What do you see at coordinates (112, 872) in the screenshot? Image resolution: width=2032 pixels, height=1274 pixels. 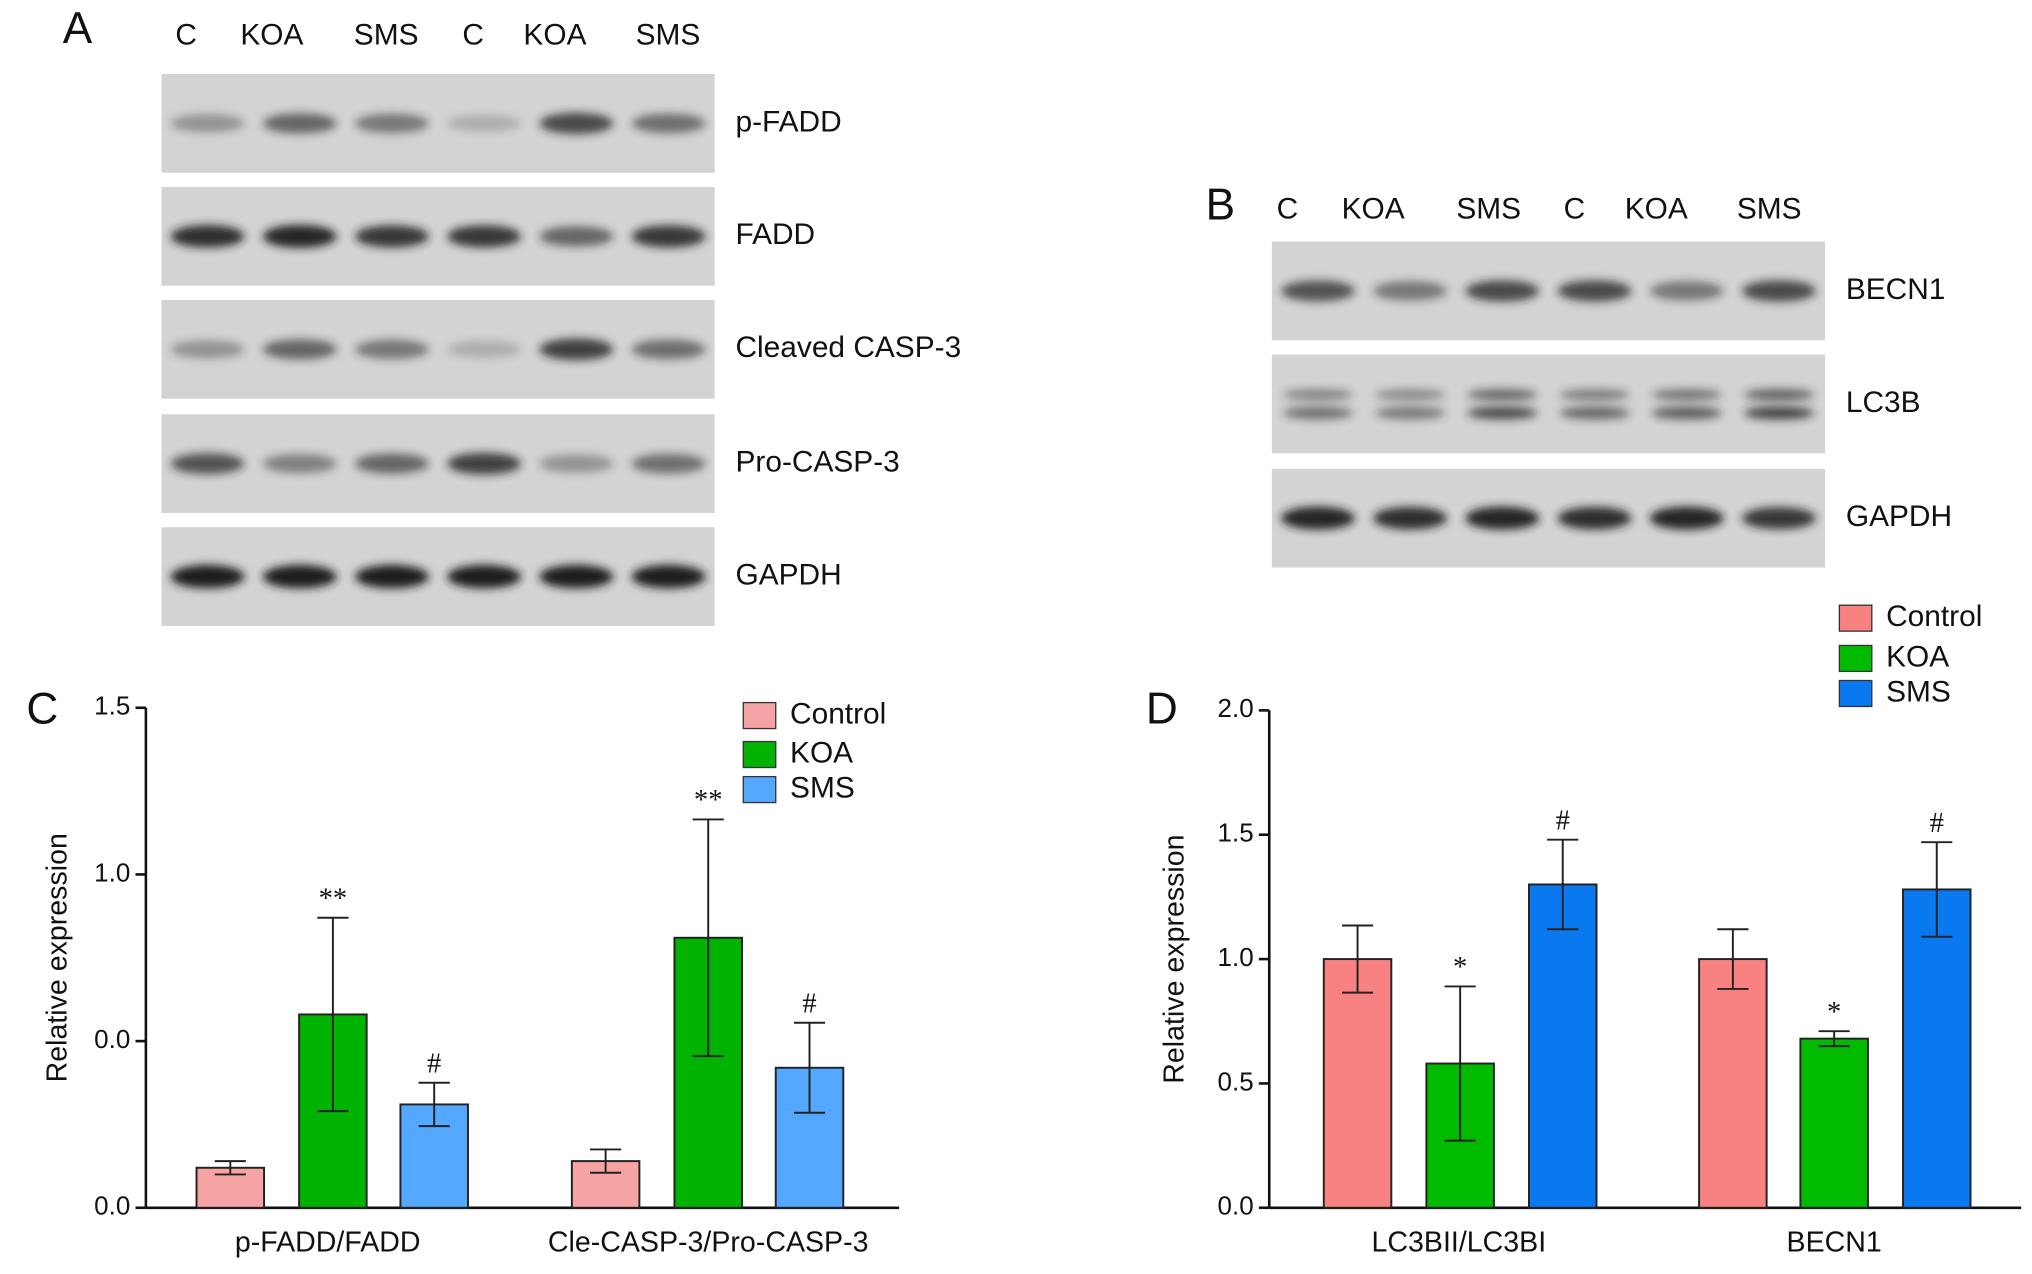 I see `y-tick-label: 1.0` at bounding box center [112, 872].